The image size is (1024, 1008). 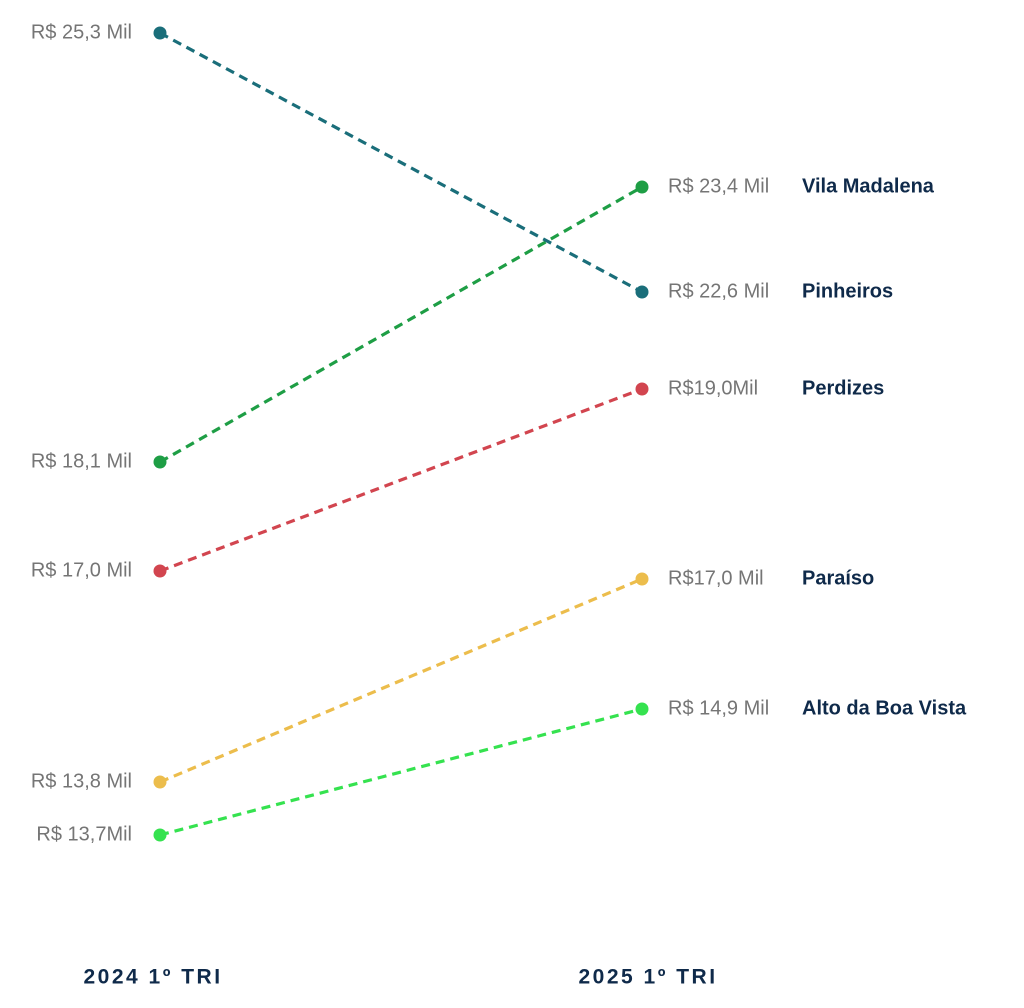 I want to click on period-label-2024: 2024 1º TRI, so click(x=152, y=977).